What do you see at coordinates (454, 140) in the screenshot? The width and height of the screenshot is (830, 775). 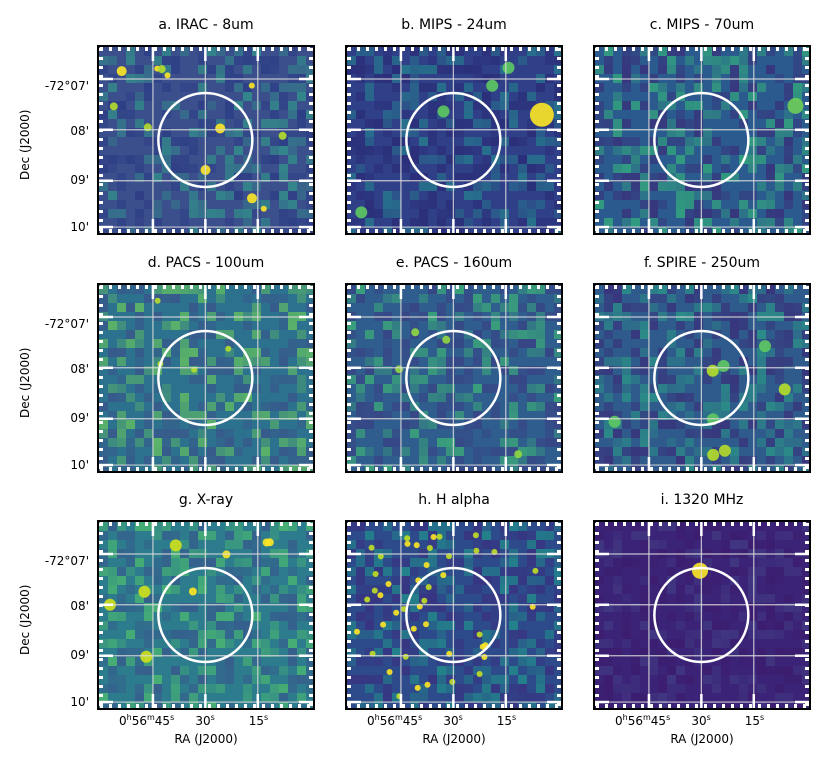 I see `sky-map` at bounding box center [454, 140].